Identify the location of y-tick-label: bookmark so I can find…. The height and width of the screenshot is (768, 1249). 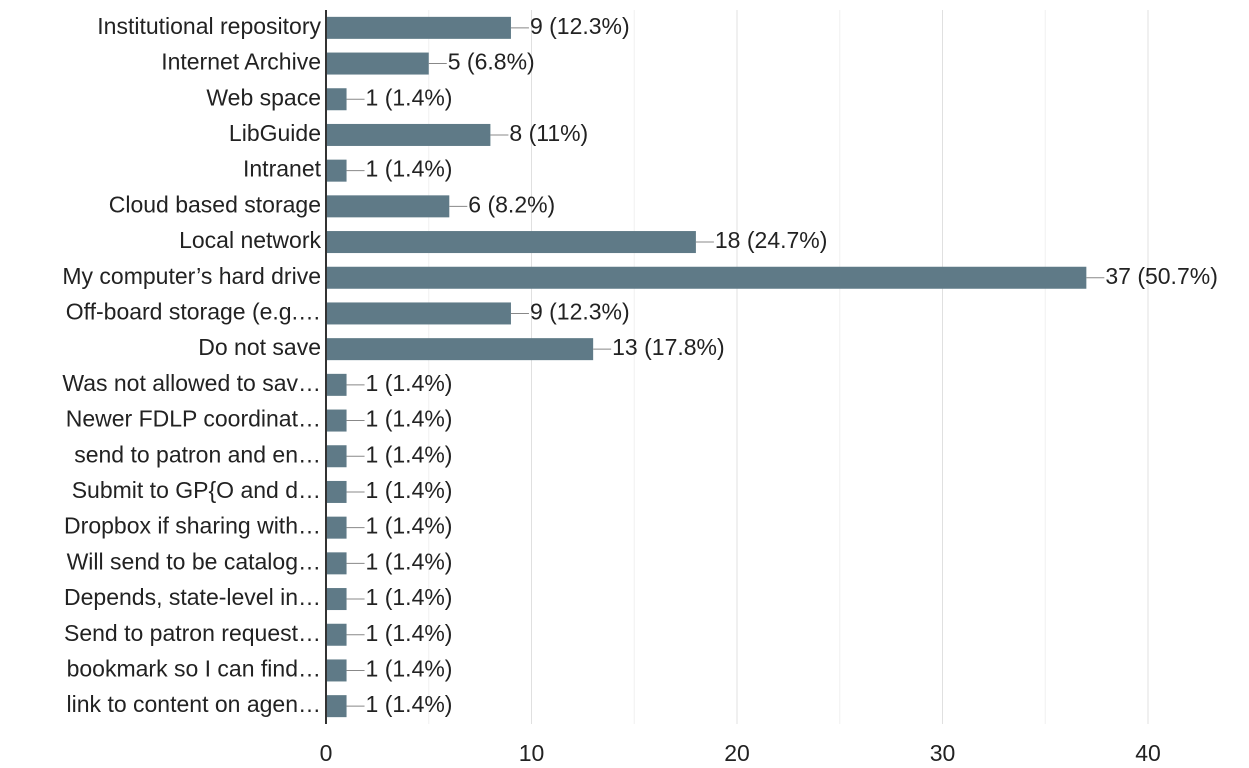
(194, 669).